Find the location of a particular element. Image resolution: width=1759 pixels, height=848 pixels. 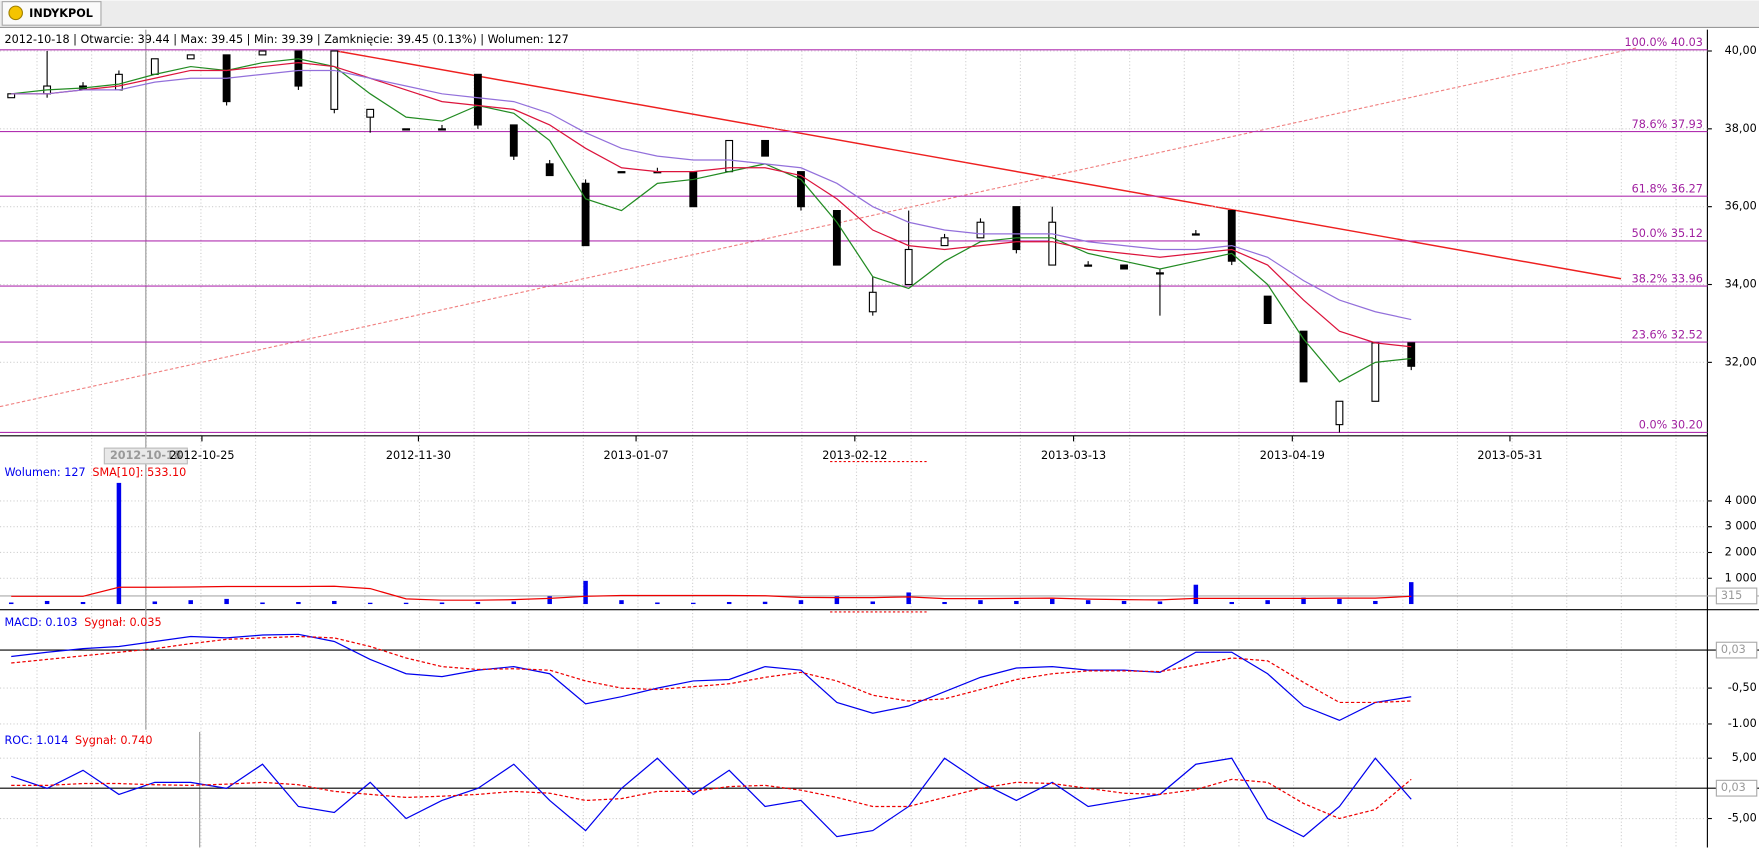

fib-label: 23.6% 32.52 is located at coordinates (1667, 334).